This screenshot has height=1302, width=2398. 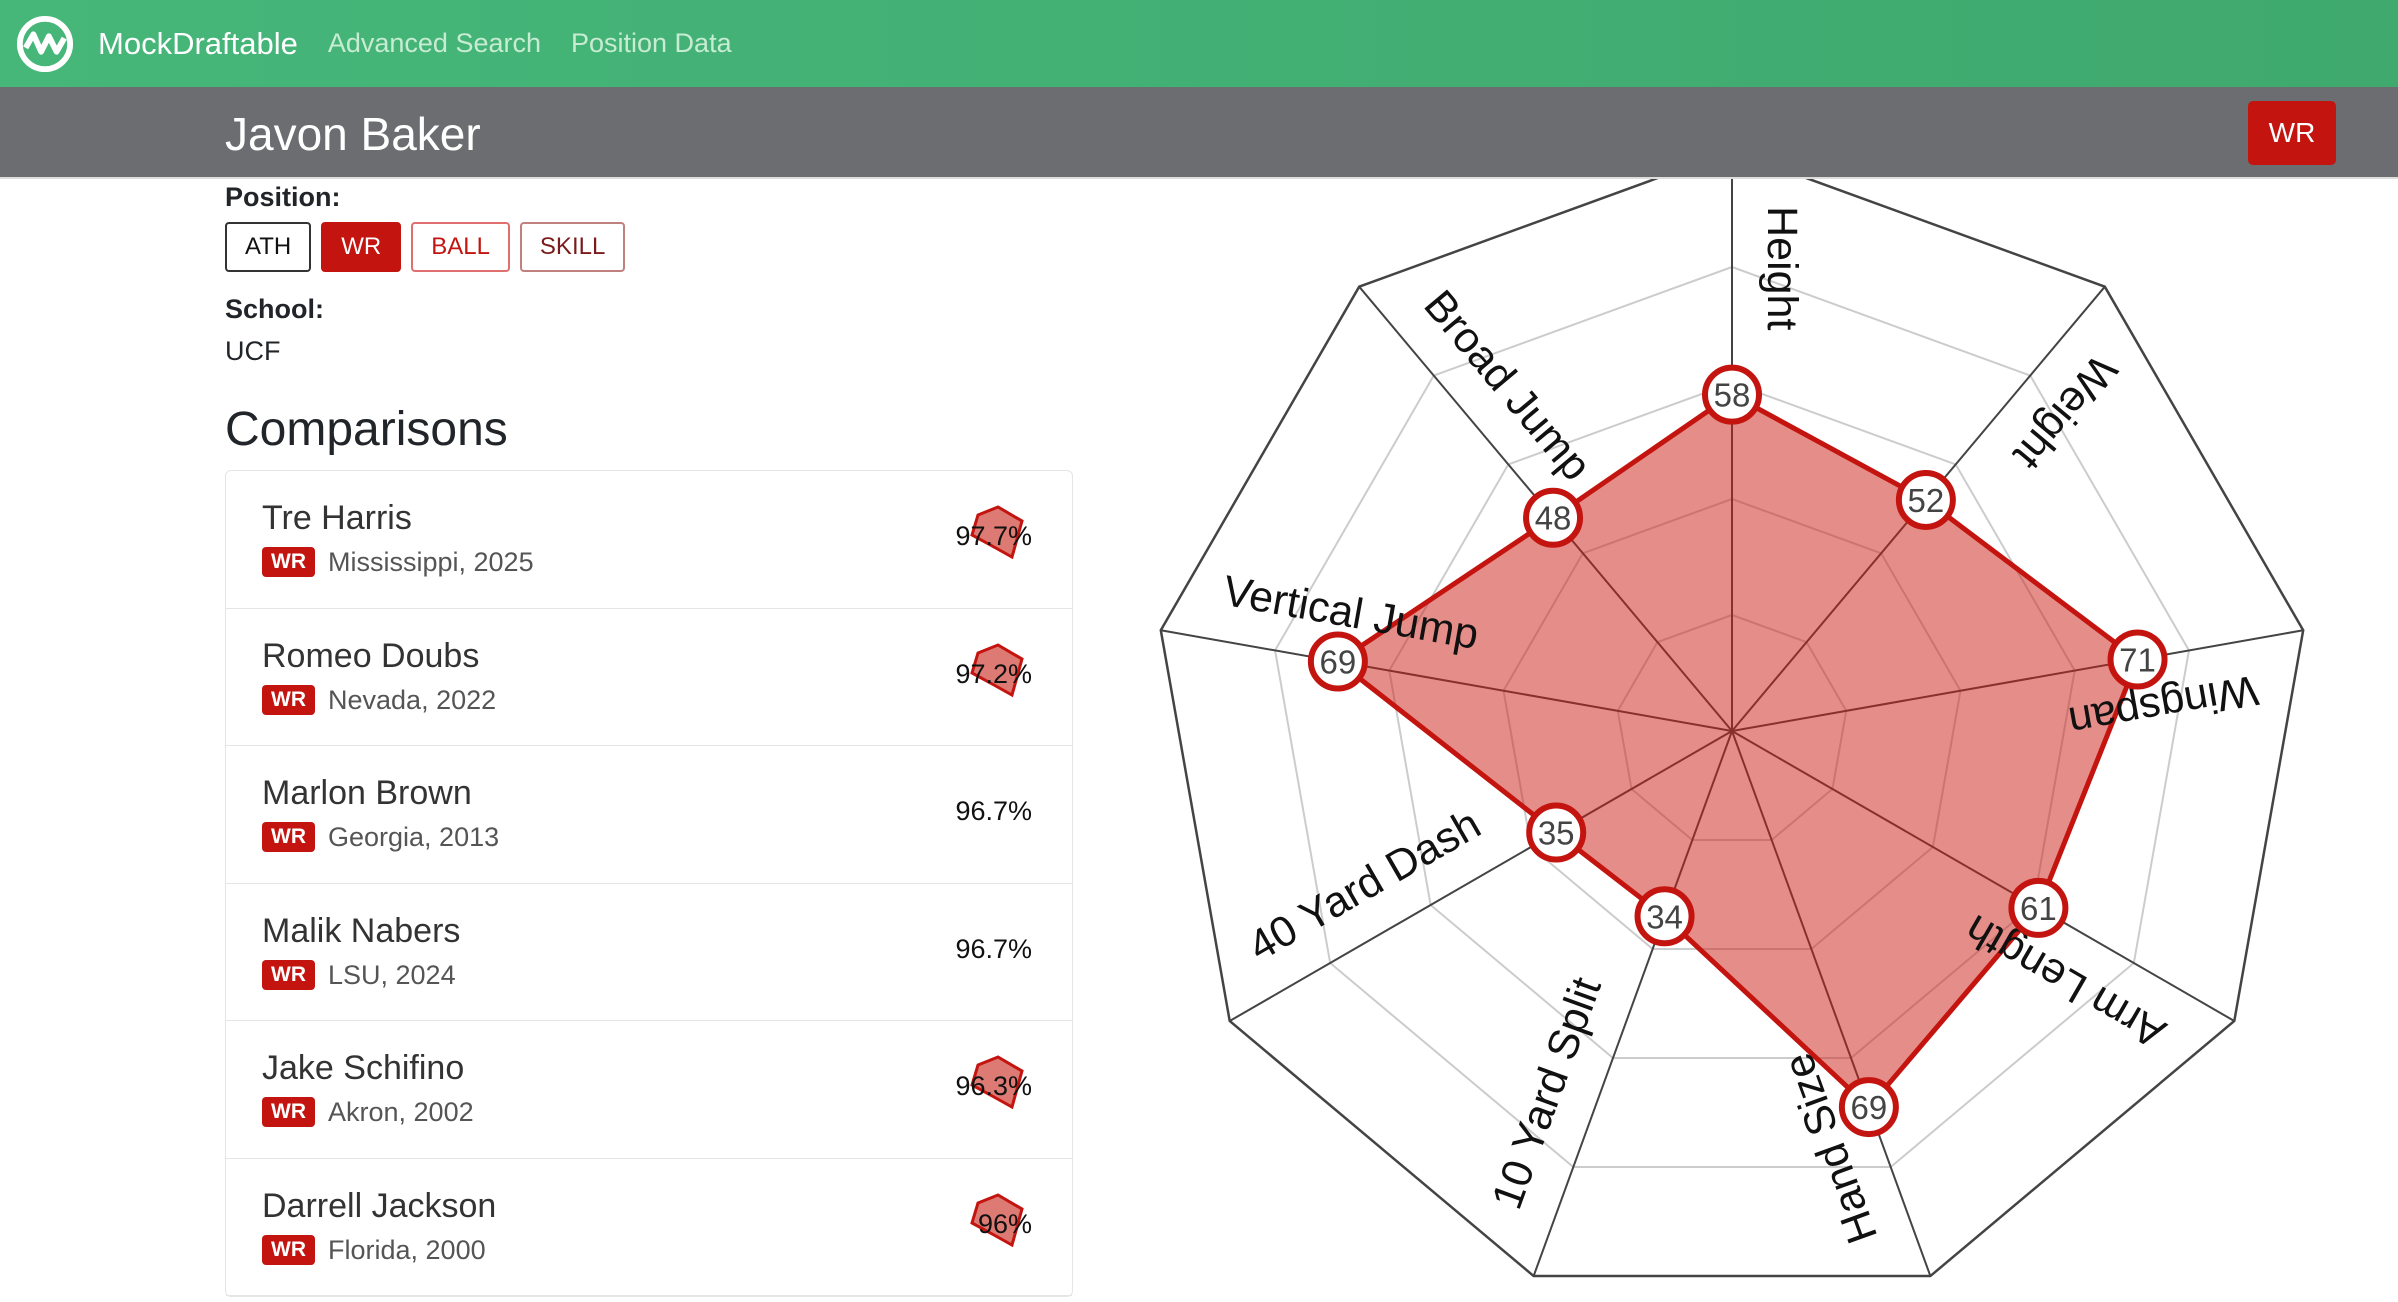 What do you see at coordinates (366, 429) in the screenshot?
I see `comparisons-title: Comparisons` at bounding box center [366, 429].